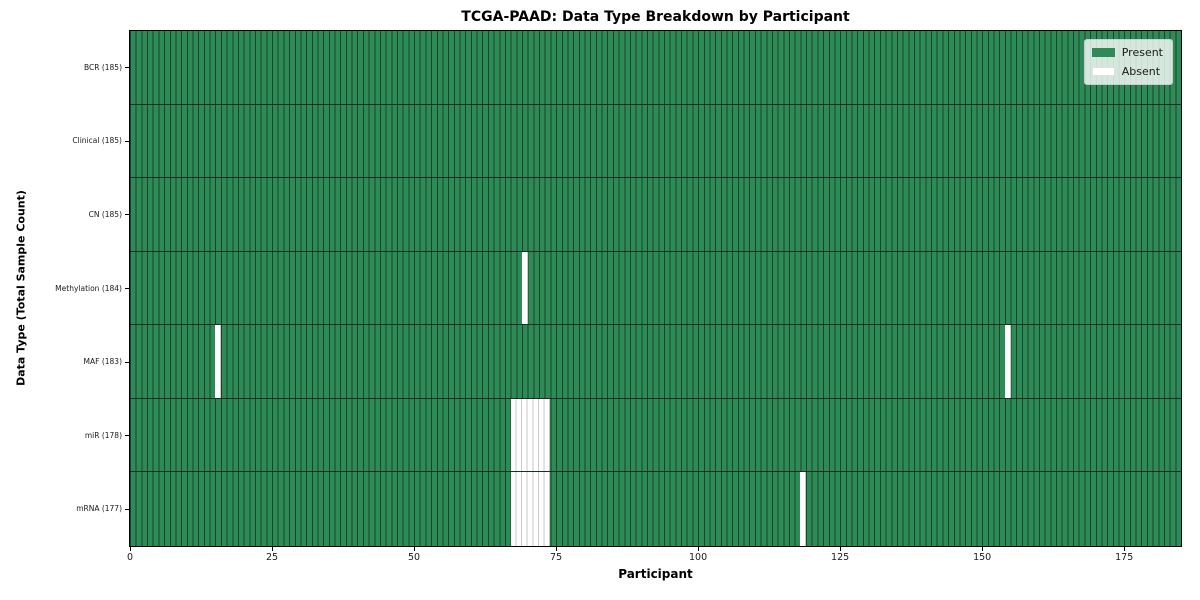  What do you see at coordinates (982, 557) in the screenshot?
I see `x-tick-label: 150` at bounding box center [982, 557].